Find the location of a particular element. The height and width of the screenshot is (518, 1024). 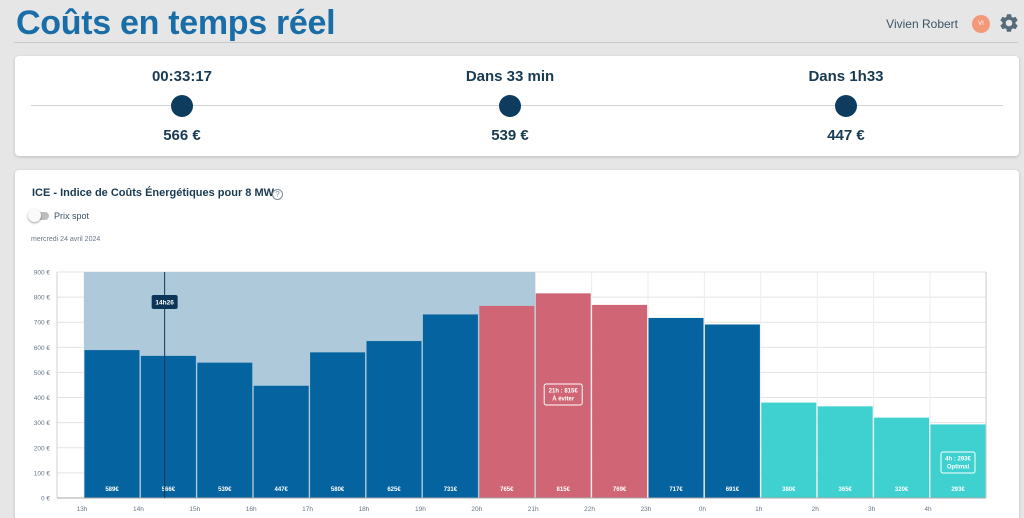

page-title: Coûts en temps réel is located at coordinates (176, 23).